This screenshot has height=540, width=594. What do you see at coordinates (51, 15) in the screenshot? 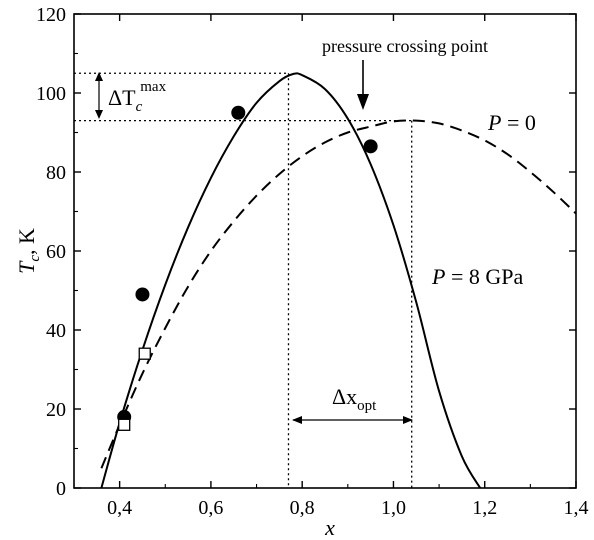
I see `y-tick-label: 120` at bounding box center [51, 15].